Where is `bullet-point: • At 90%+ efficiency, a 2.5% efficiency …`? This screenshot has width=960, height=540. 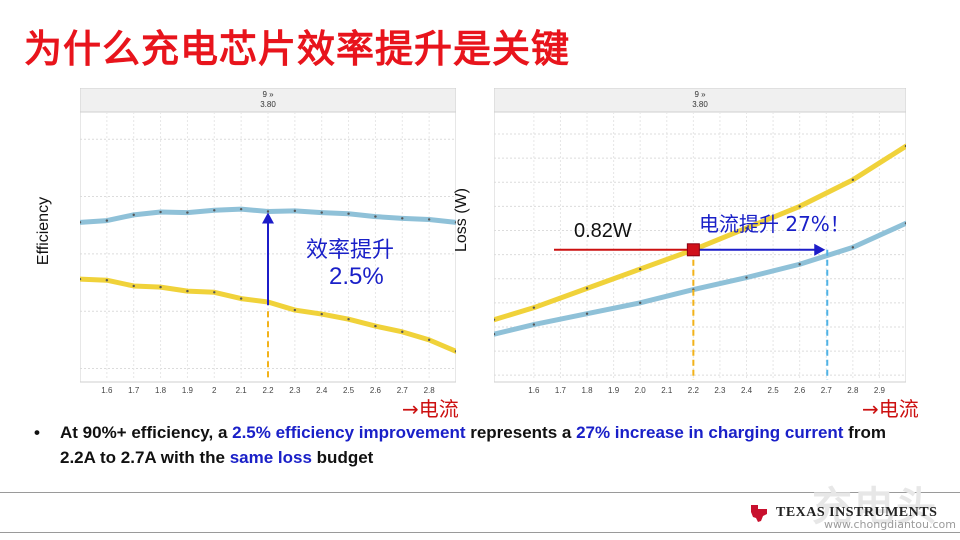
bullet-point: • At 90%+ efficiency, a 2.5% efficiency … is located at coordinates (474, 445).